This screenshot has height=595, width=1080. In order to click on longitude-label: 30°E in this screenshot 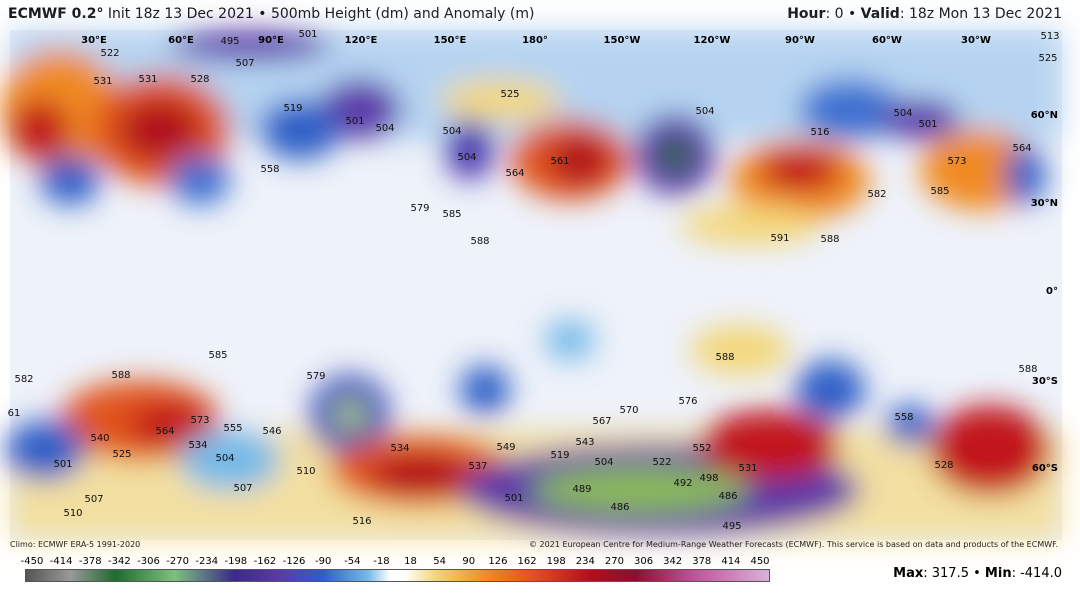, I will do `click(94, 40)`.